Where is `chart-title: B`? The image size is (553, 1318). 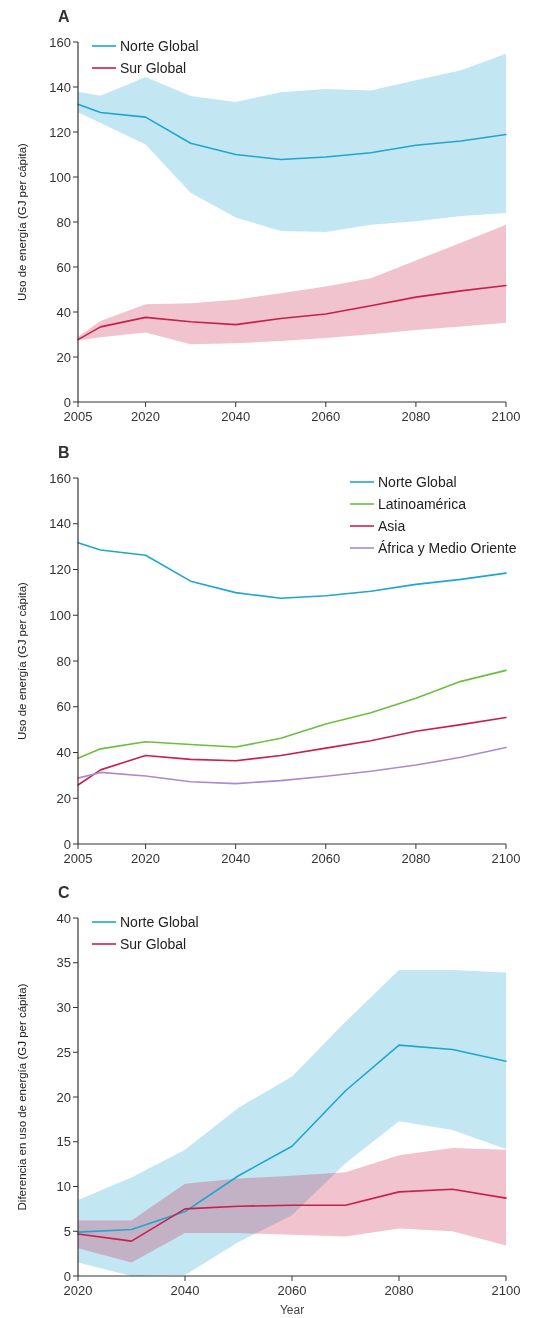
chart-title: B is located at coordinates (64, 452).